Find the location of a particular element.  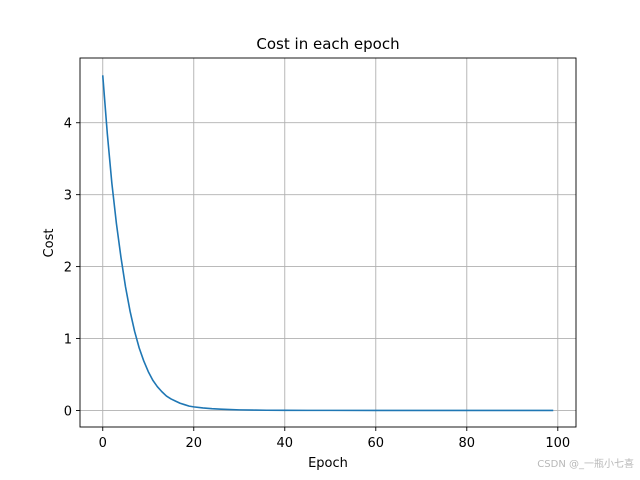

x-tick-label: 100 is located at coordinates (557, 443).